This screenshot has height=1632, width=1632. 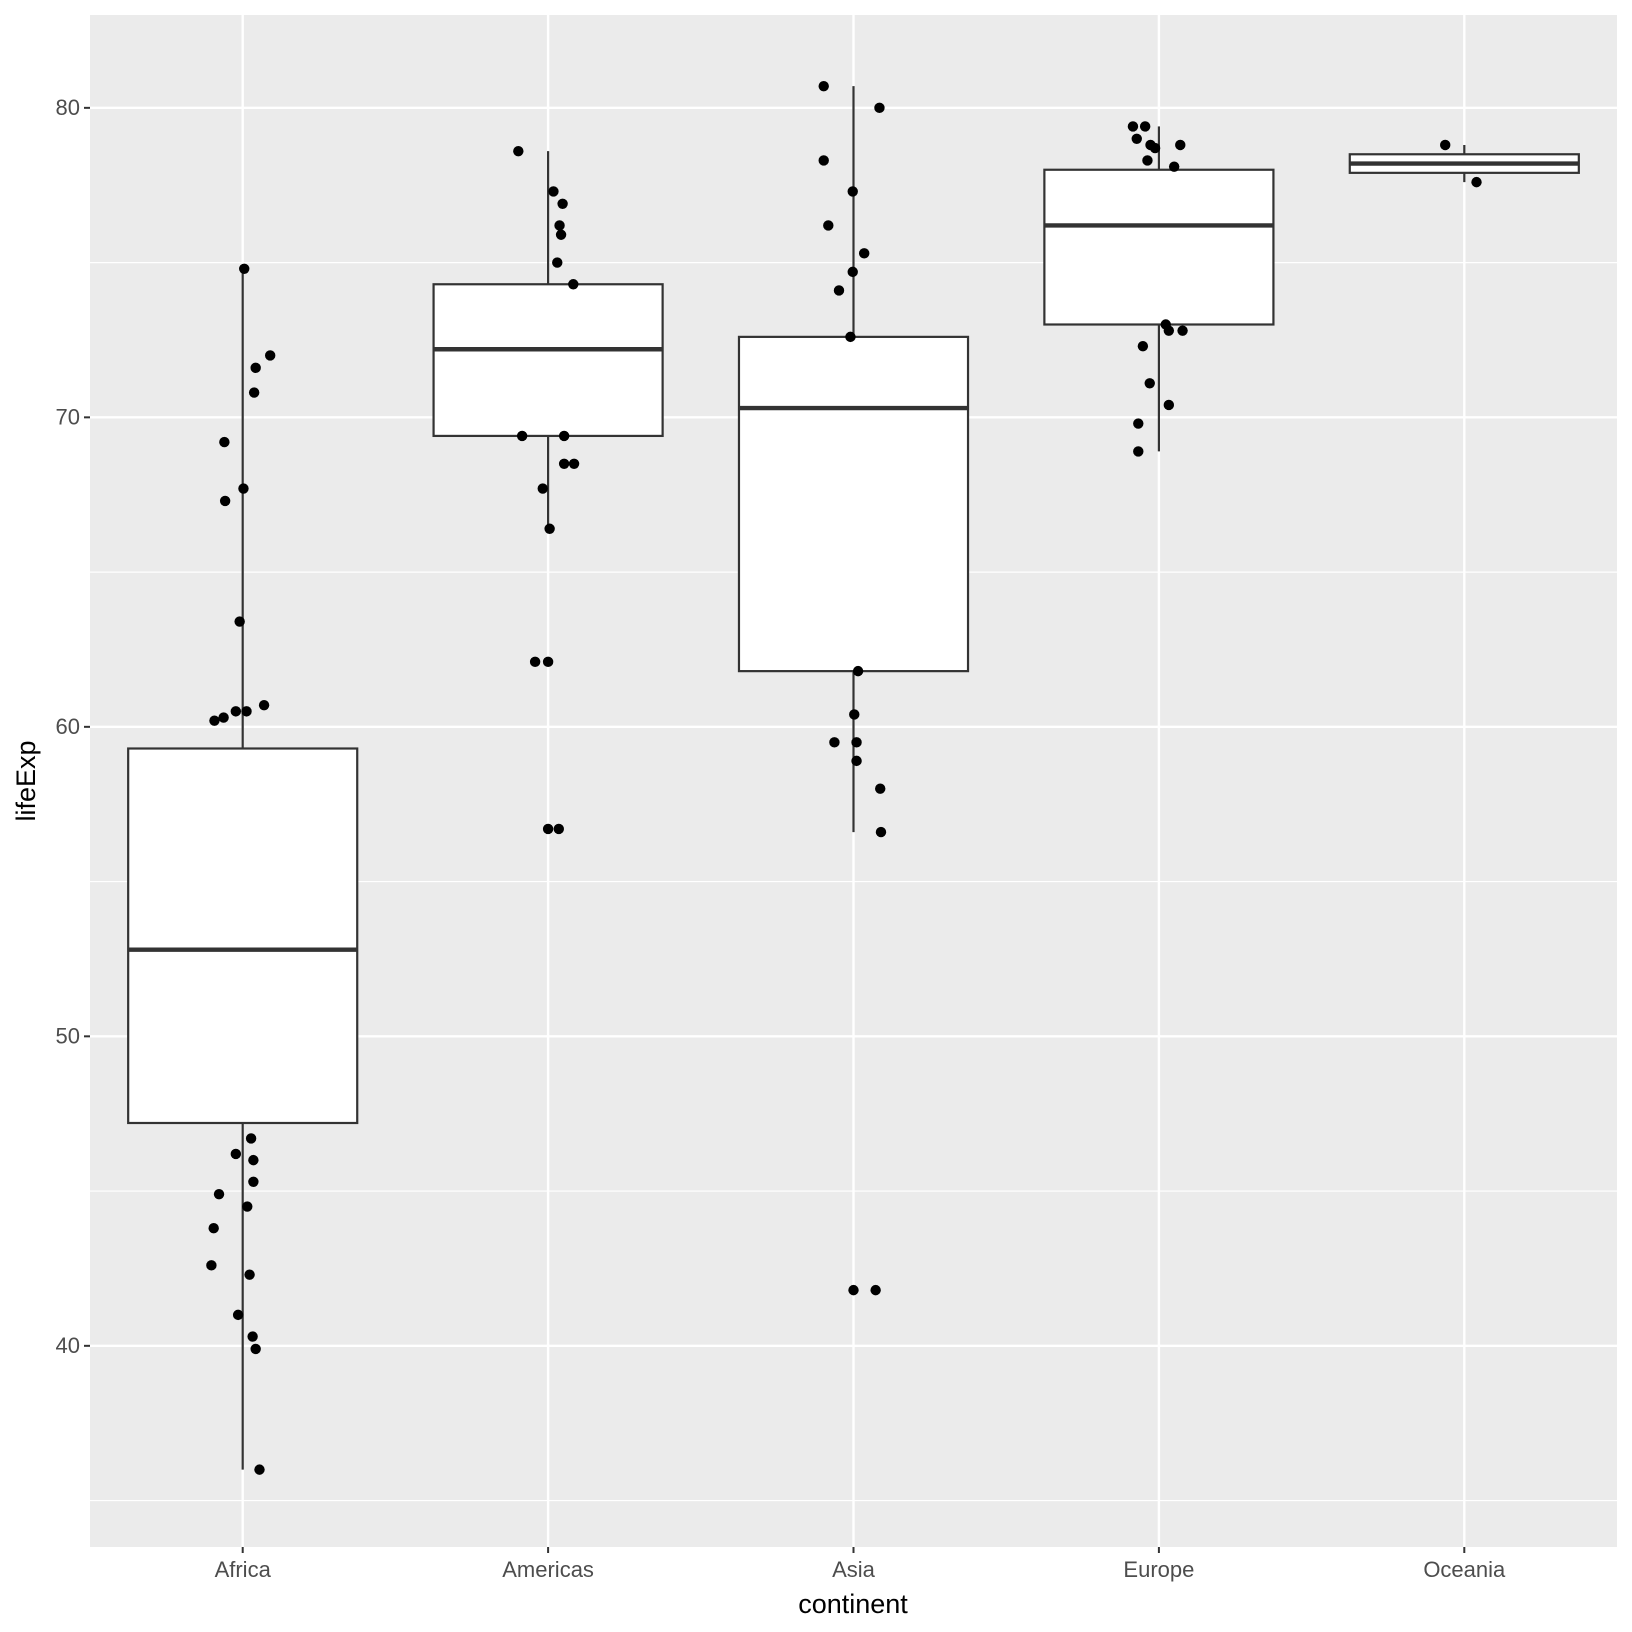 What do you see at coordinates (1464, 163) in the screenshot?
I see `box-oceania` at bounding box center [1464, 163].